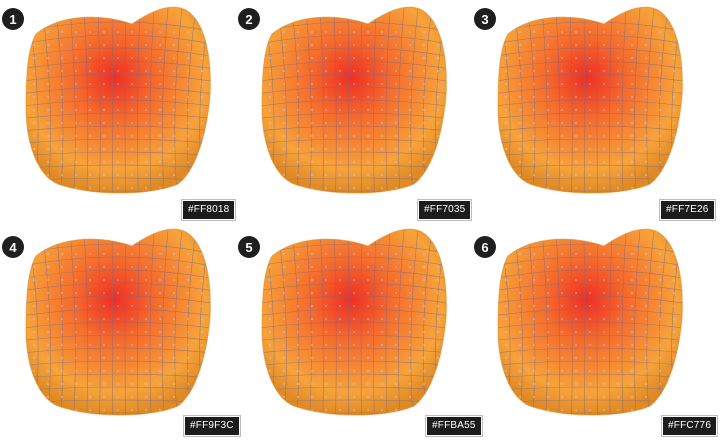  What do you see at coordinates (445, 210) in the screenshot?
I see `color-code-label: #FF7035` at bounding box center [445, 210].